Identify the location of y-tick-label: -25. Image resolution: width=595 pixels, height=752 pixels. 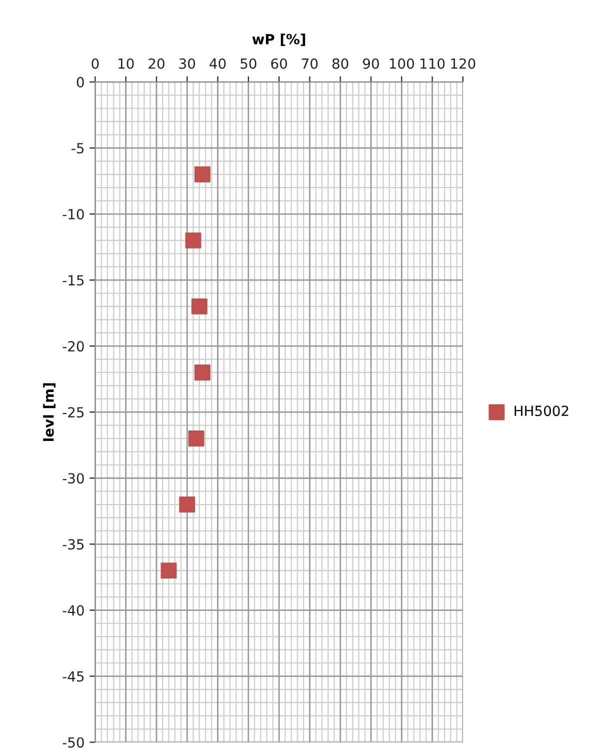
(73, 412).